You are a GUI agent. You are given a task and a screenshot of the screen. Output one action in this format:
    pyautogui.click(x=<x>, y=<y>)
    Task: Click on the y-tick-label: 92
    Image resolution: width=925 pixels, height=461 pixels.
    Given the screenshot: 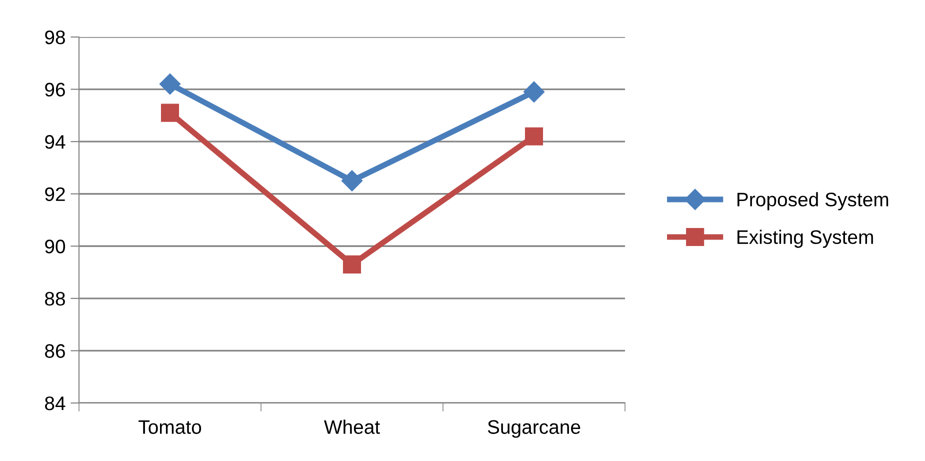 What is the action you would take?
    pyautogui.click(x=55, y=194)
    